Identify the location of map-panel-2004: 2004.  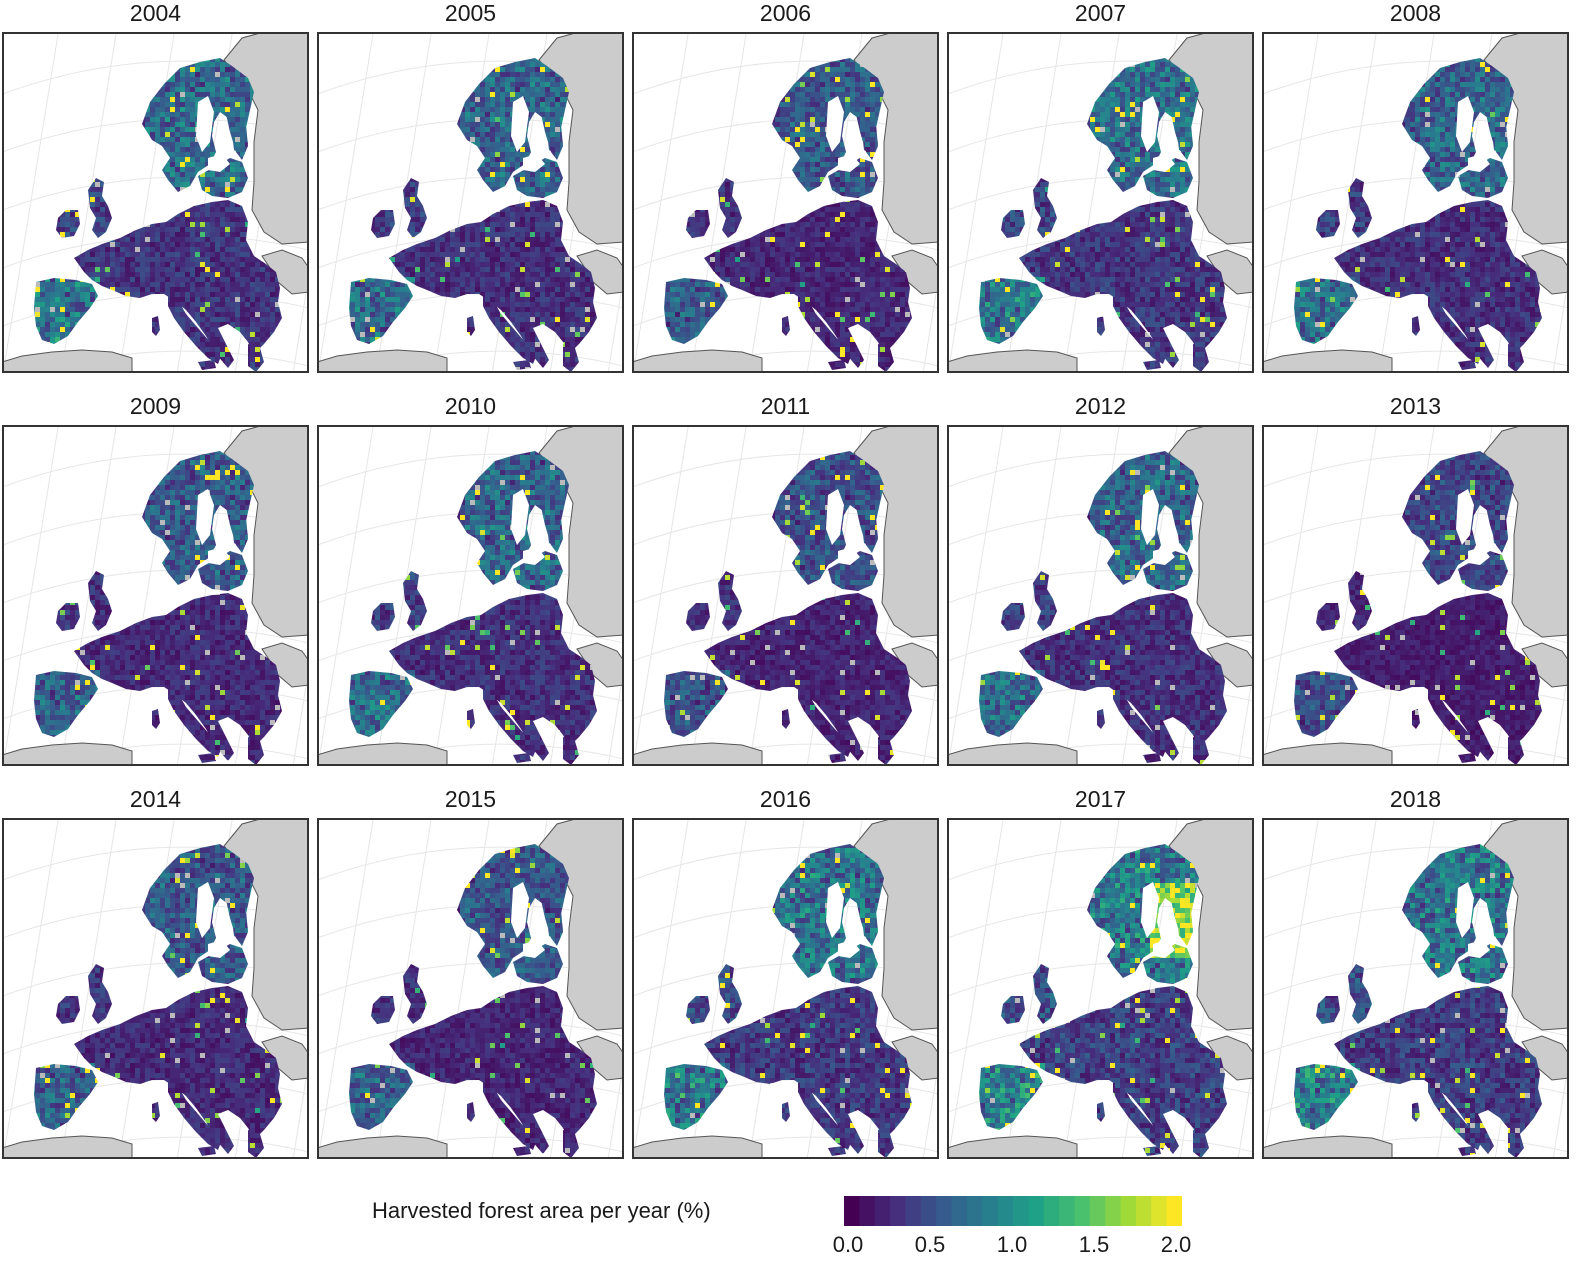
(155, 187).